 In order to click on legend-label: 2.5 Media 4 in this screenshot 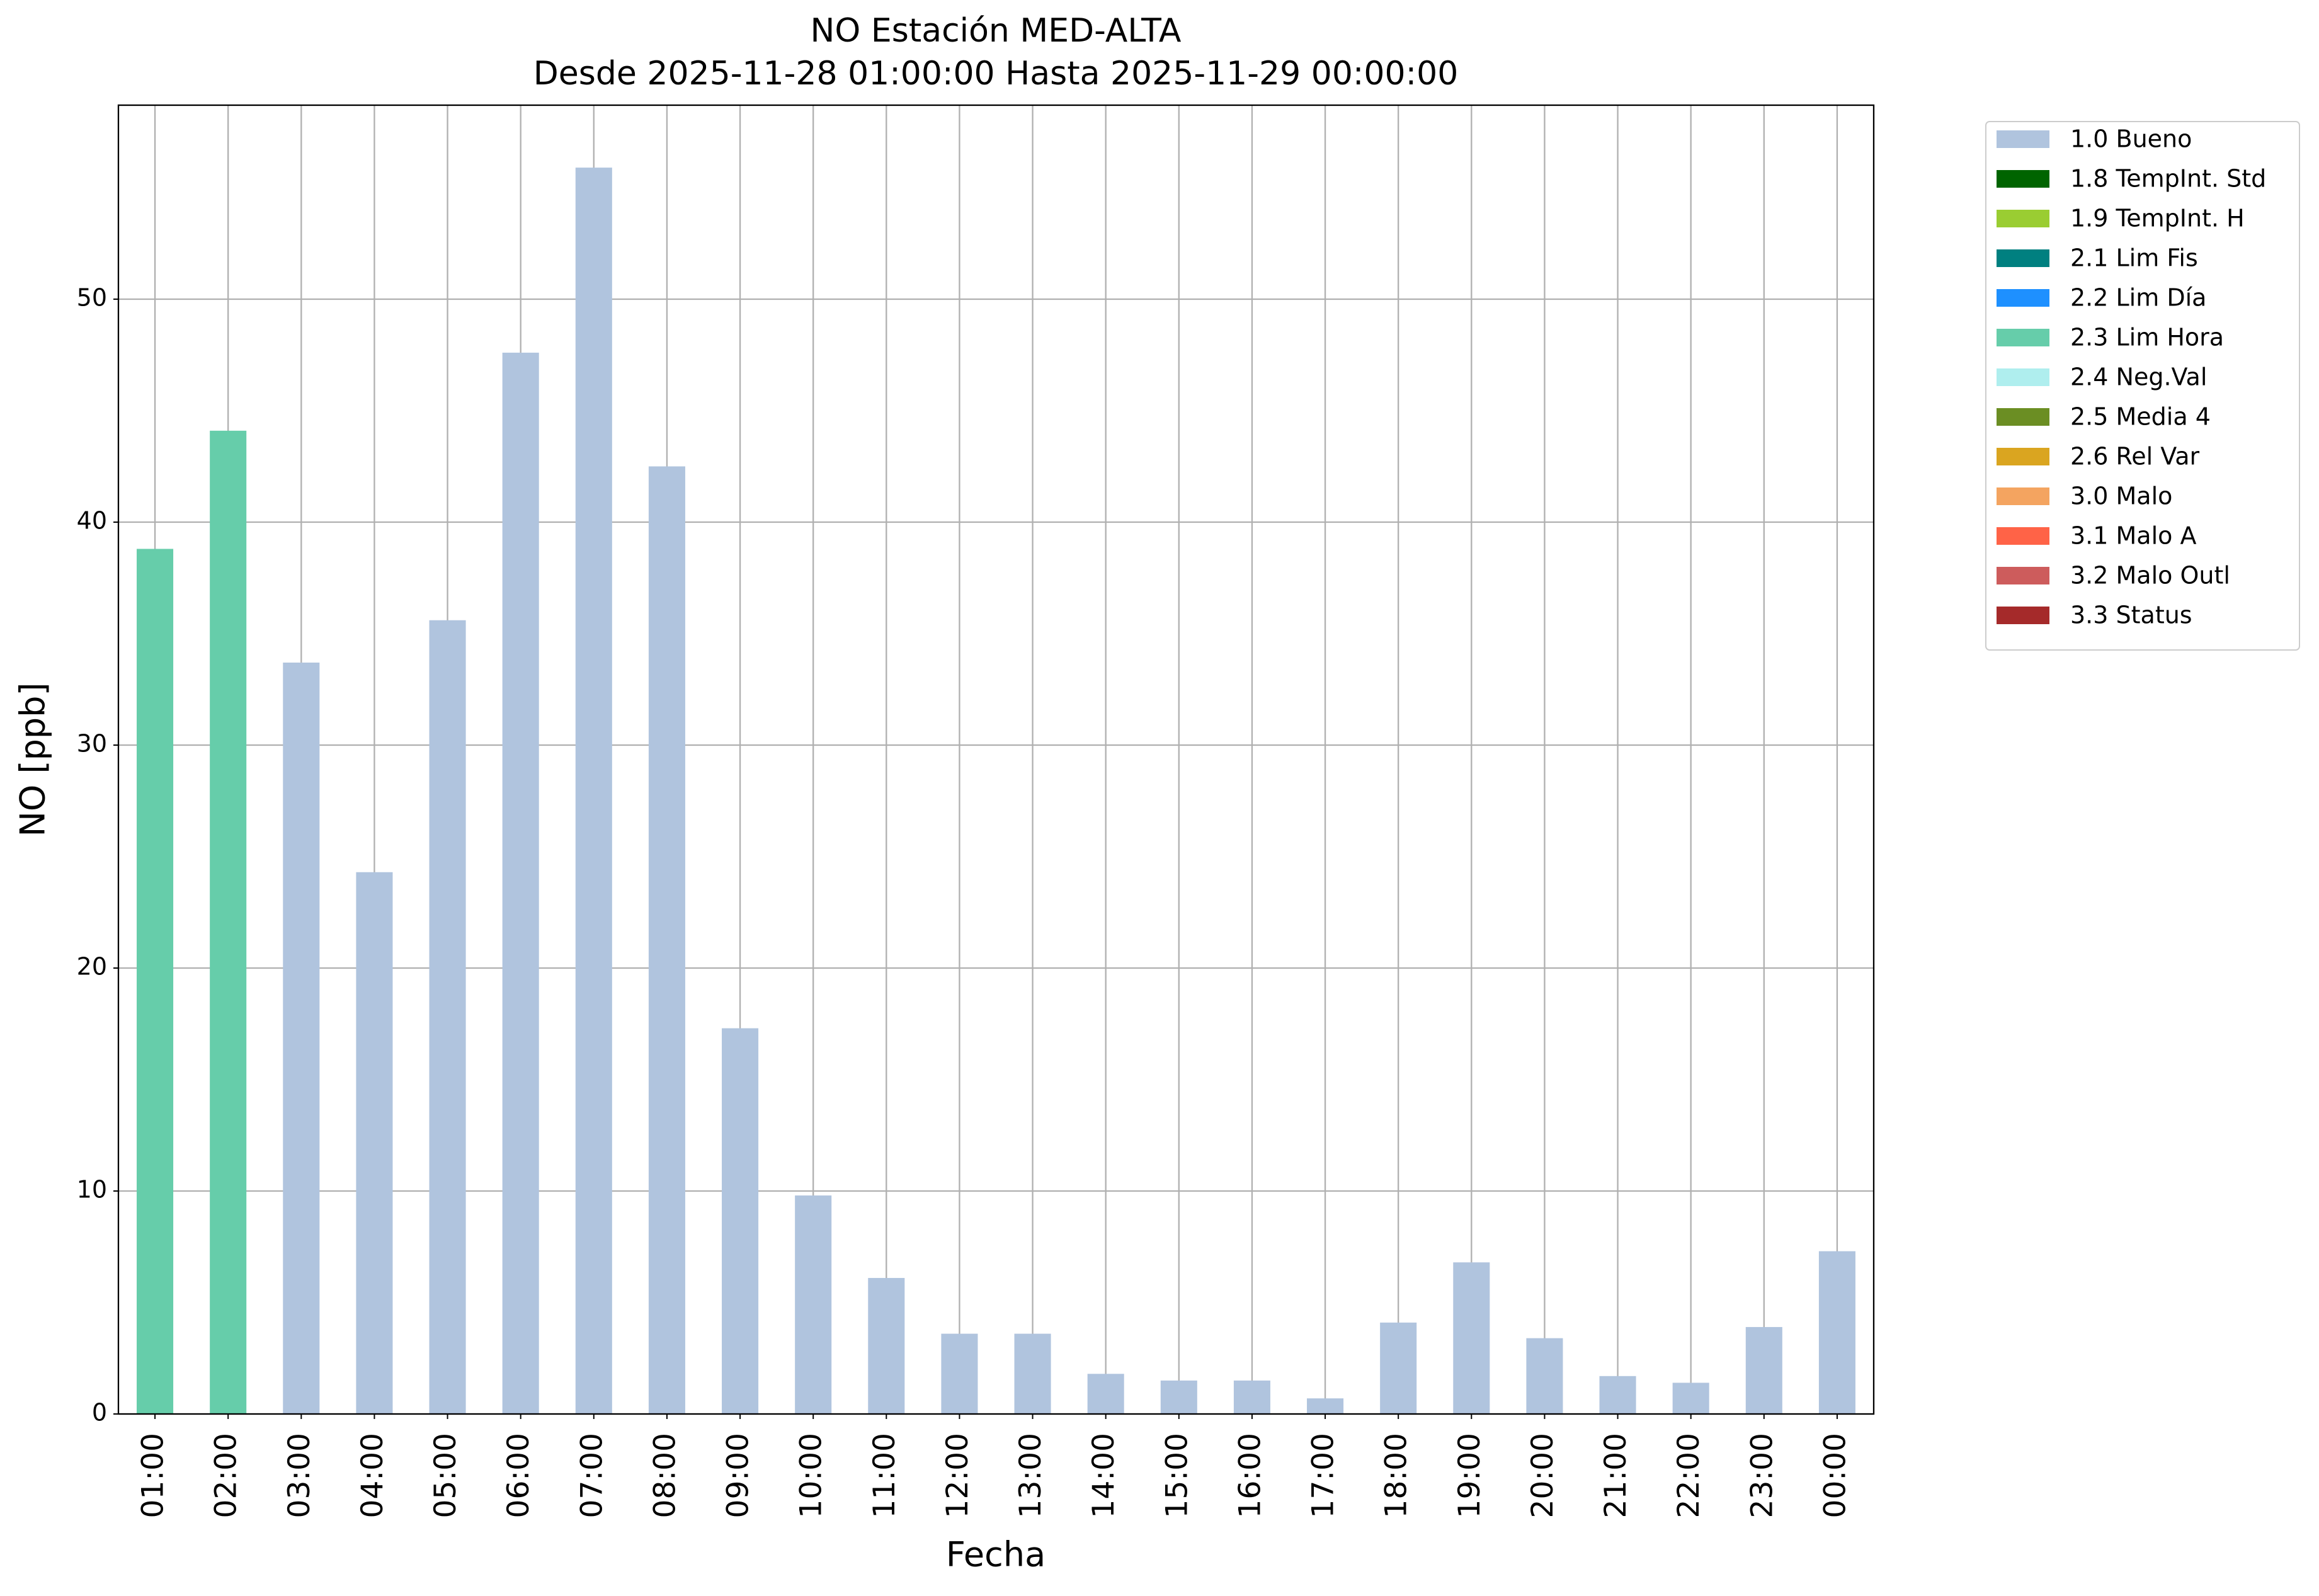, I will do `click(2140, 417)`.